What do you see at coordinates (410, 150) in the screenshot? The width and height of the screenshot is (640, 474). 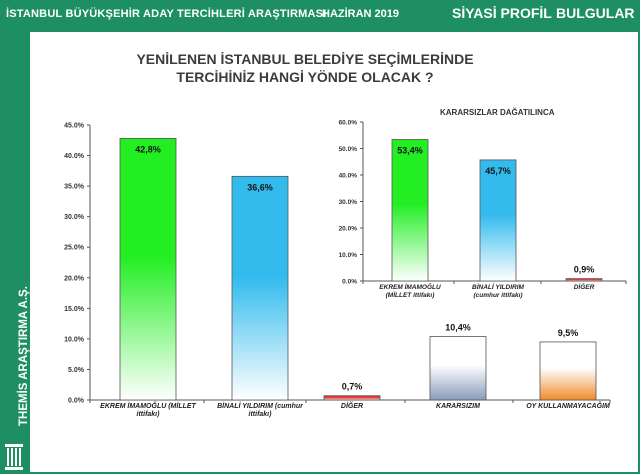 I see `inset-data-label: 53,4%` at bounding box center [410, 150].